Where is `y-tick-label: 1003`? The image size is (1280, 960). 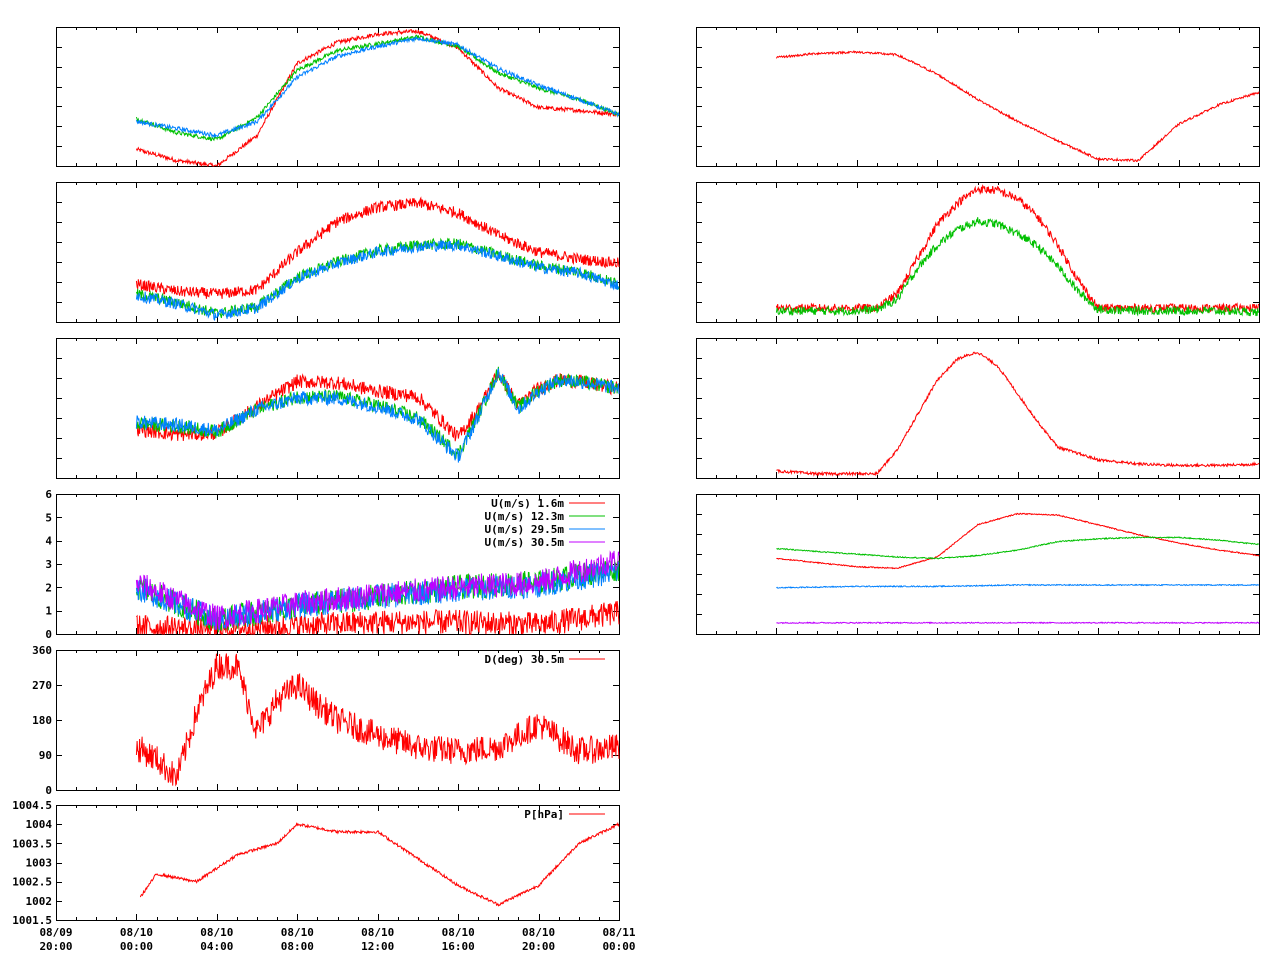 y-tick-label: 1003 is located at coordinates (39, 863).